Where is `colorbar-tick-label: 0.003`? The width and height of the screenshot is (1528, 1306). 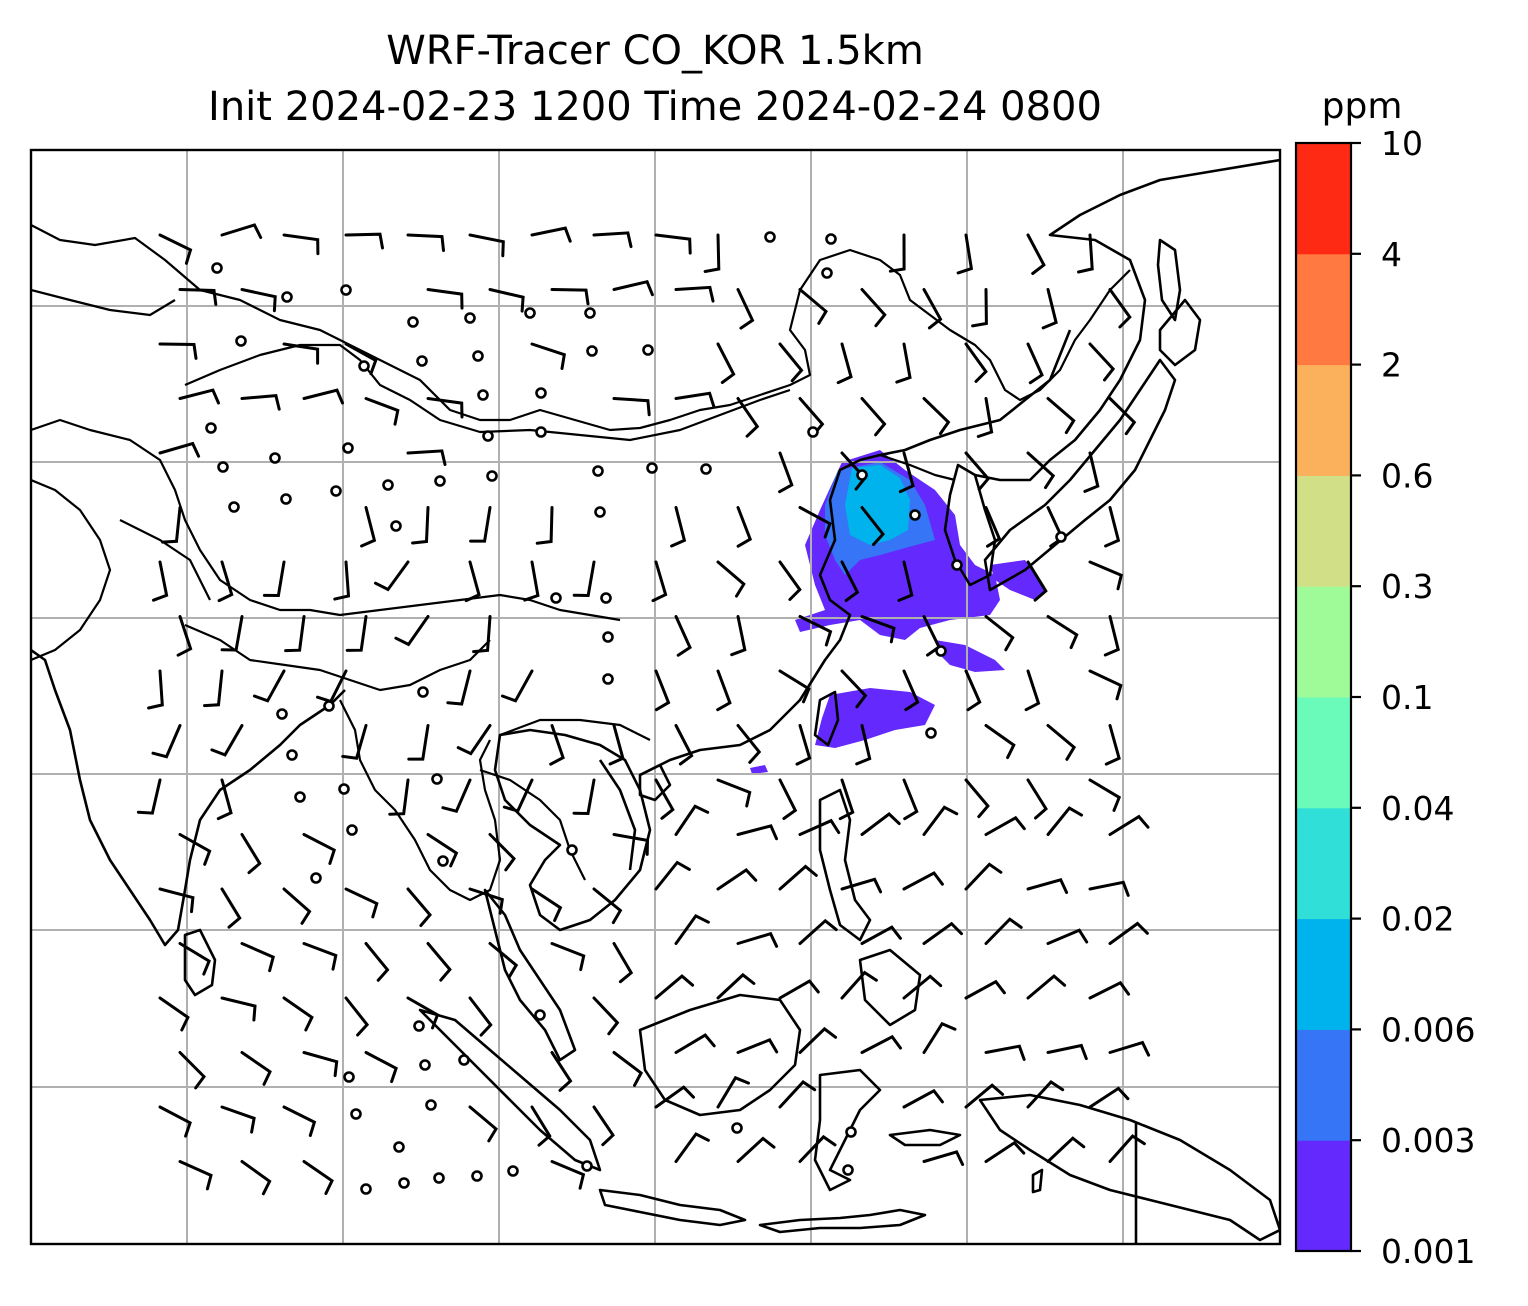
colorbar-tick-label: 0.003 is located at coordinates (1428, 1140).